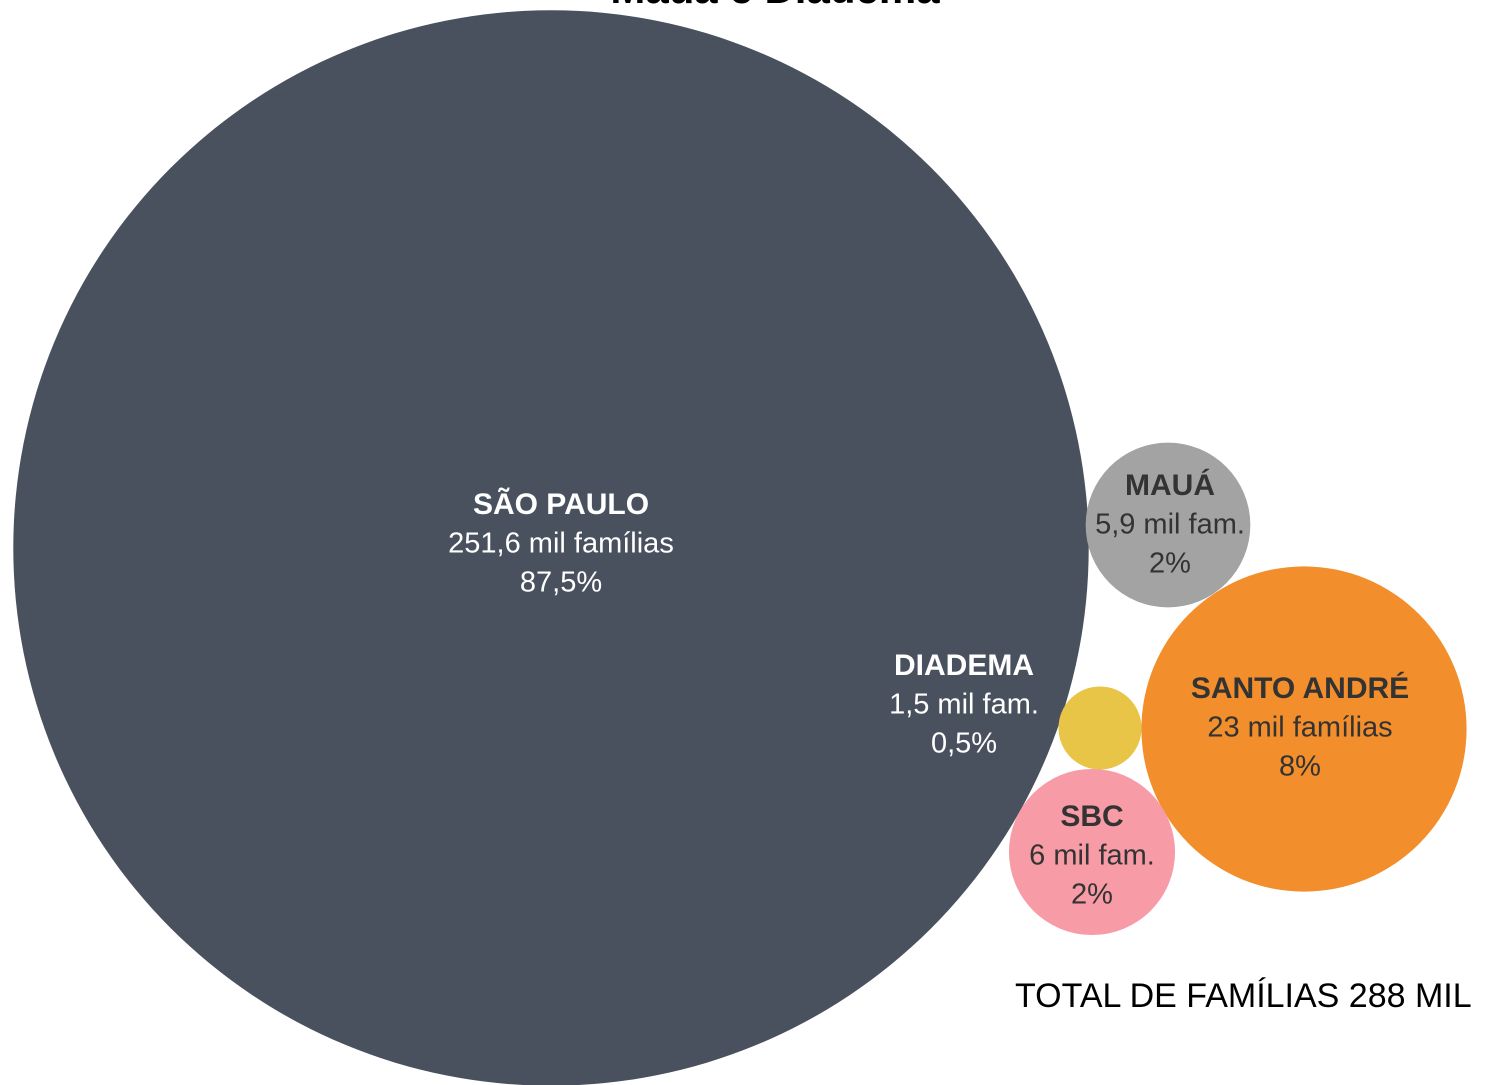  What do you see at coordinates (964, 705) in the screenshot?
I see `bubble-value-label: 1,5 mil fam.` at bounding box center [964, 705].